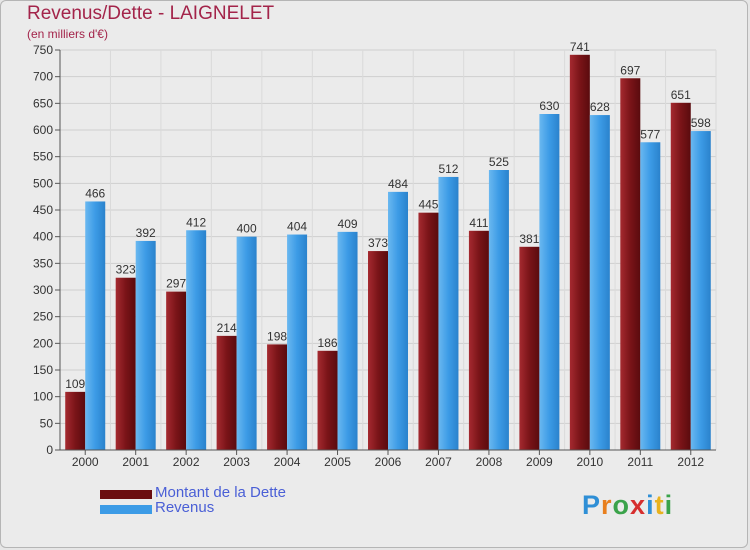  What do you see at coordinates (49, 450) in the screenshot?
I see `y-tick-label: 0` at bounding box center [49, 450].